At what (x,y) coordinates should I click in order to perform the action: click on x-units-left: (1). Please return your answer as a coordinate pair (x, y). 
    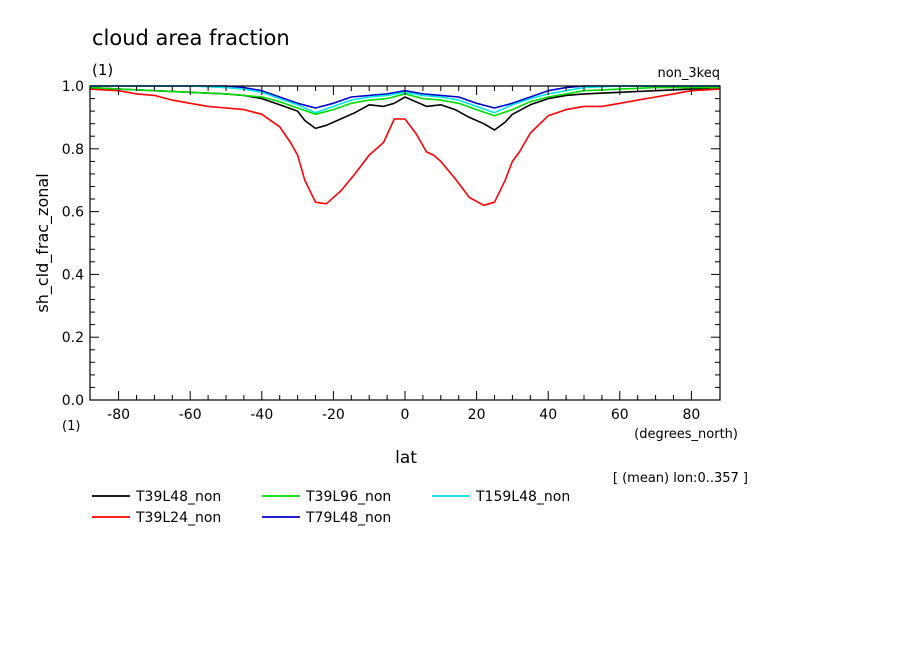
    Looking at the image, I should click on (71, 426).